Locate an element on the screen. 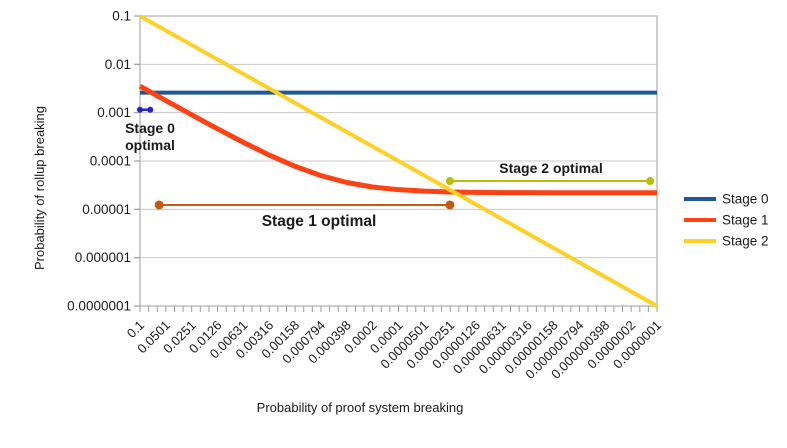 The width and height of the screenshot is (787, 448). annotation-stage-2-optimal: Stage 2 optimal is located at coordinates (550, 173).